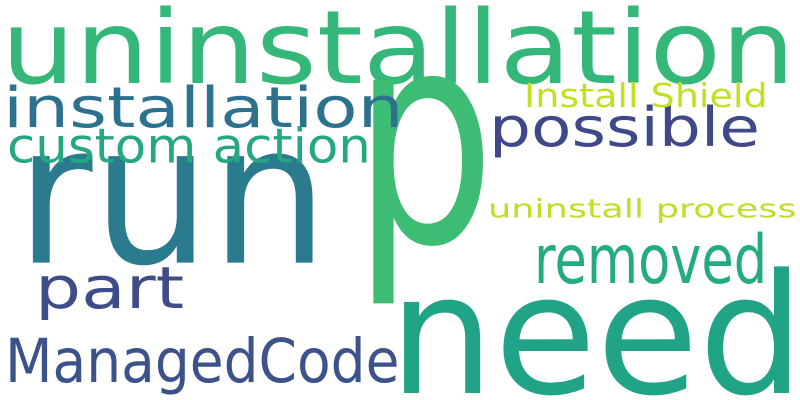 The image size is (800, 400). I want to click on word-managedcode: ManagedCode, so click(202, 361).